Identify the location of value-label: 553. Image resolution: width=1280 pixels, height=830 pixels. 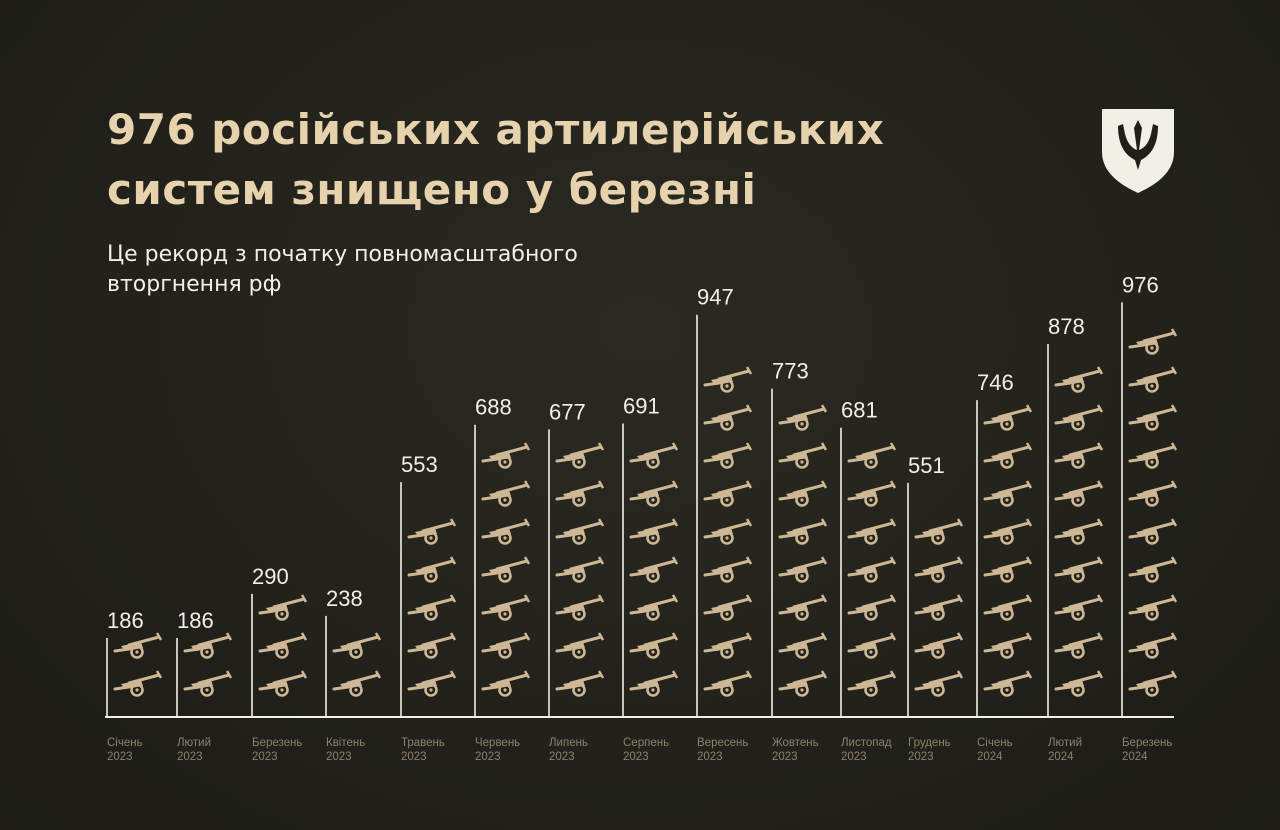
(419, 464).